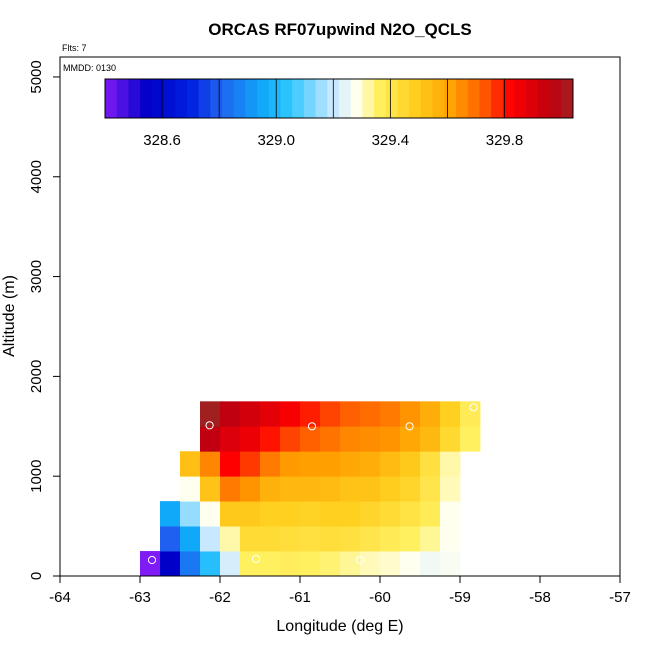 The width and height of the screenshot is (650, 650). Describe the element at coordinates (9, 316) in the screenshot. I see `y-axis-label: Altitude (m)` at that location.